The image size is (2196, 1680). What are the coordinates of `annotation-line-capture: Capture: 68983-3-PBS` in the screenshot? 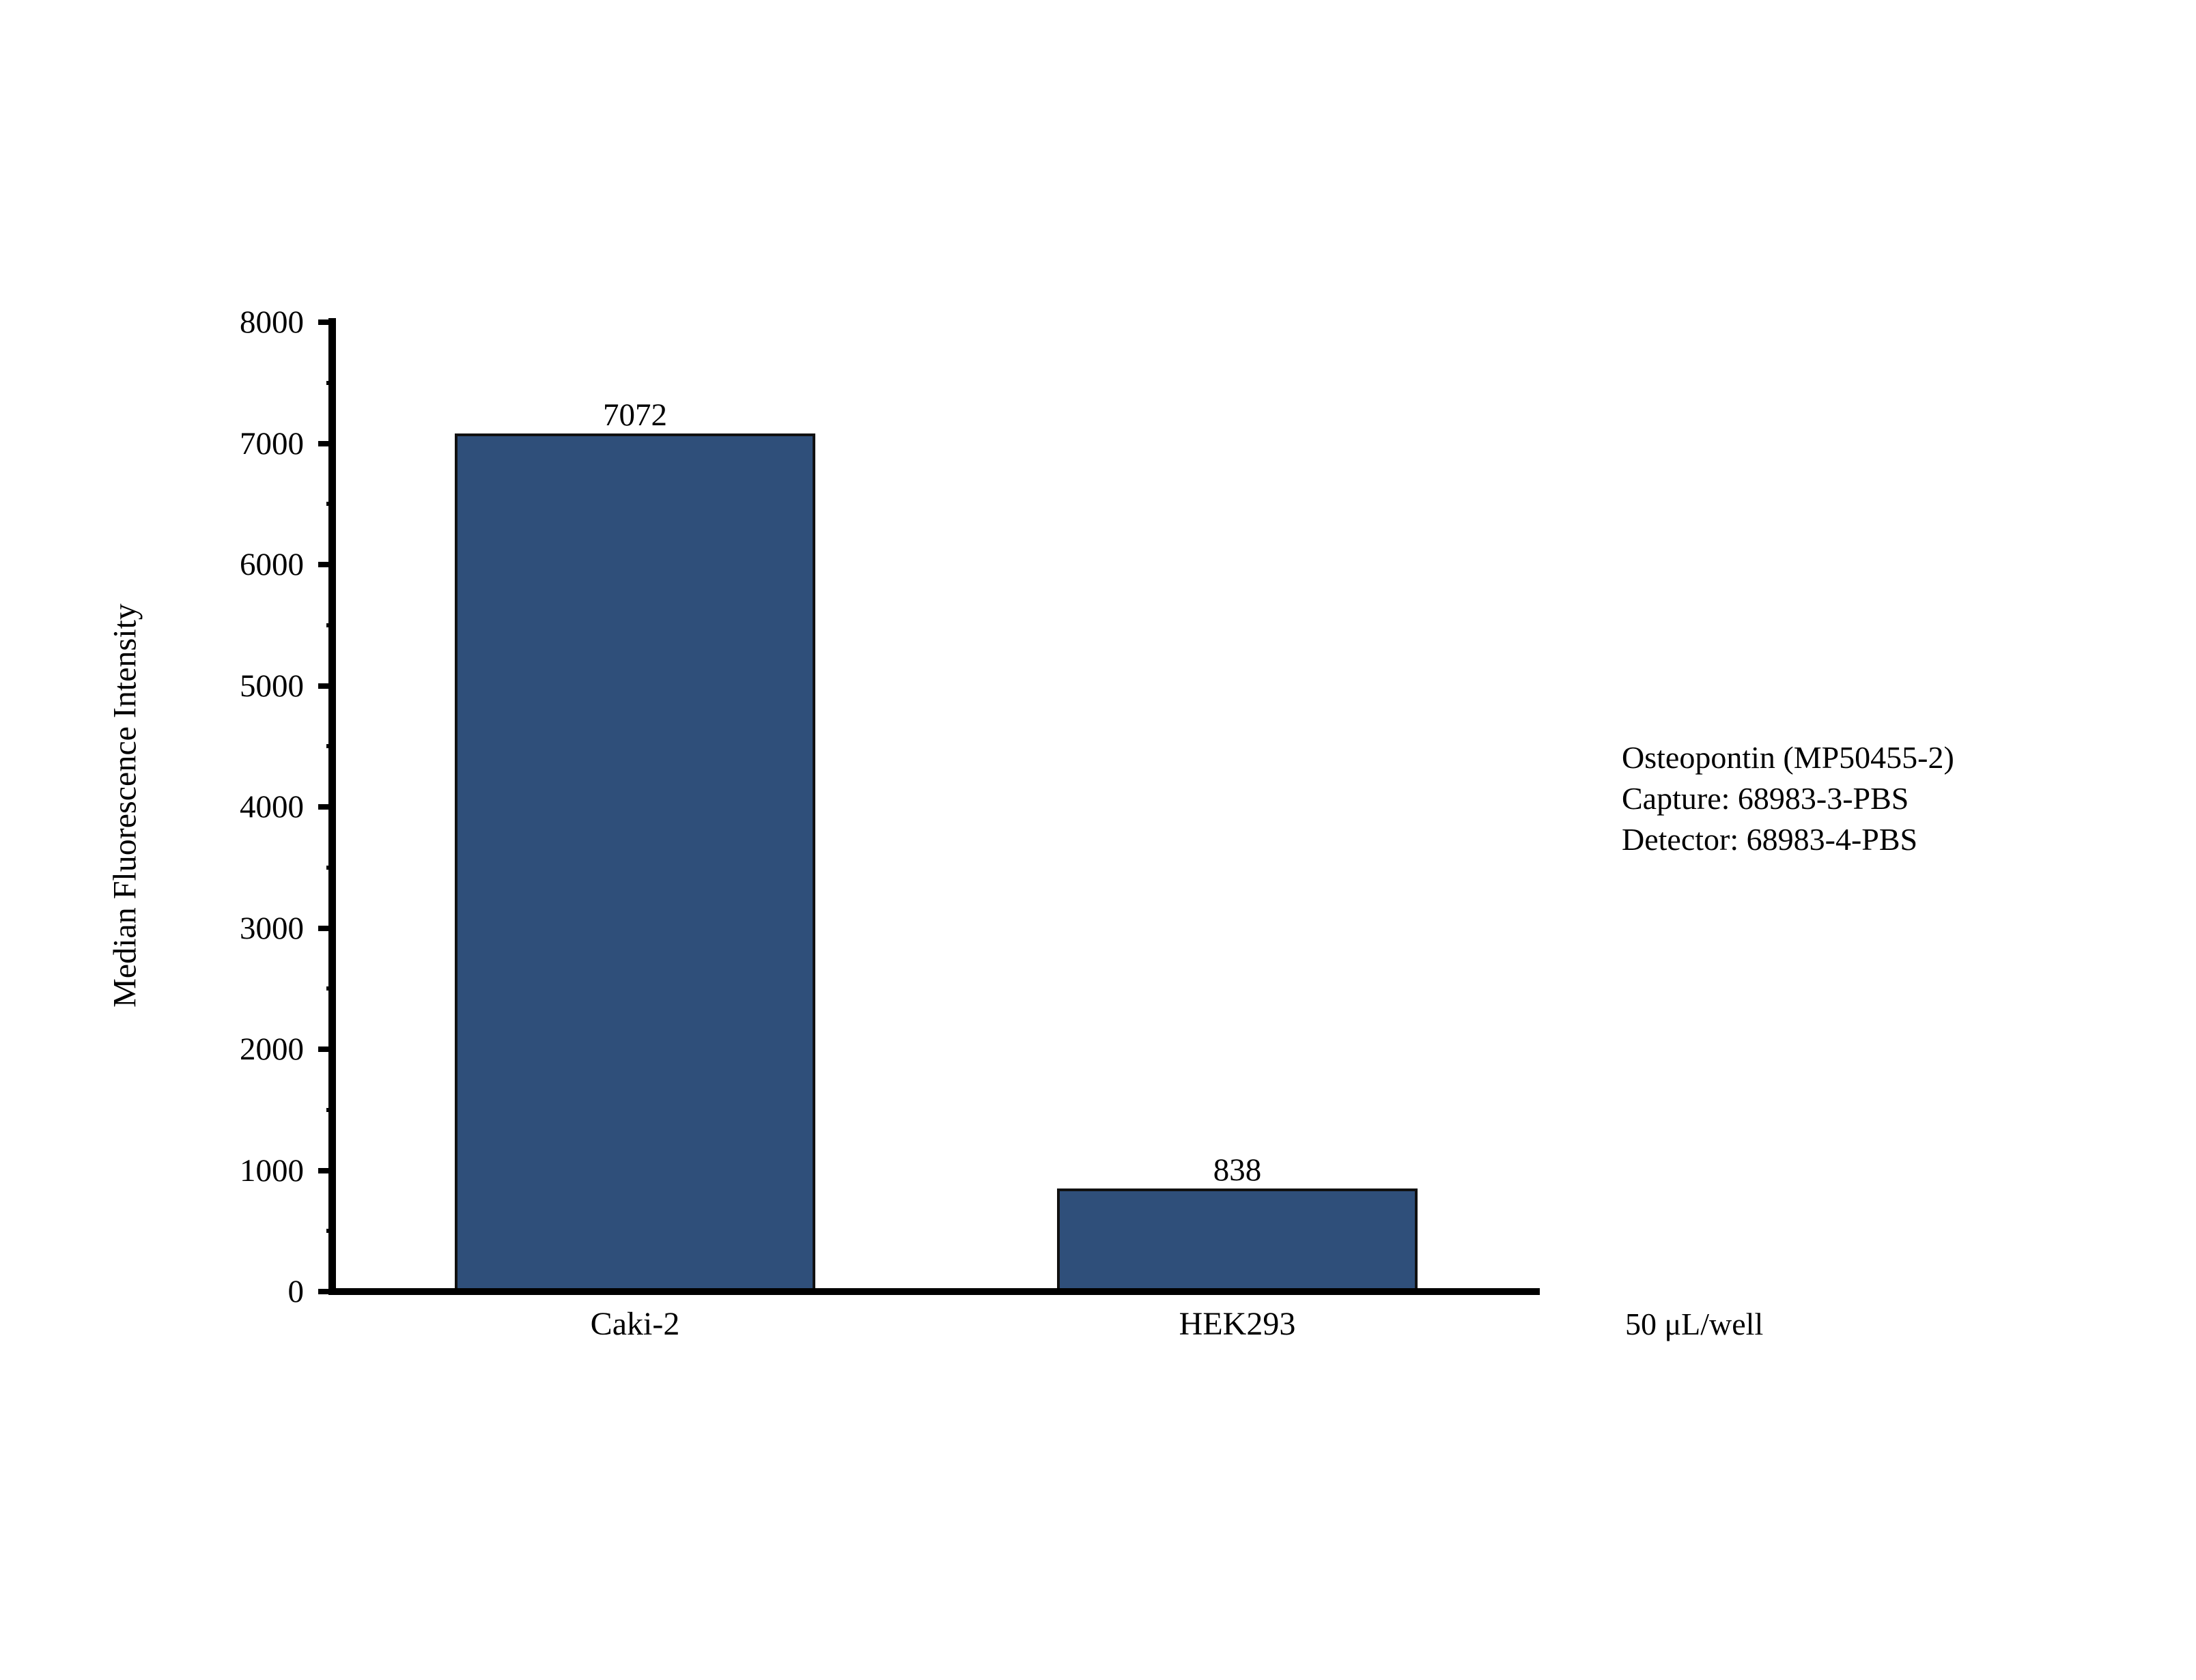 It's located at (1765, 798).